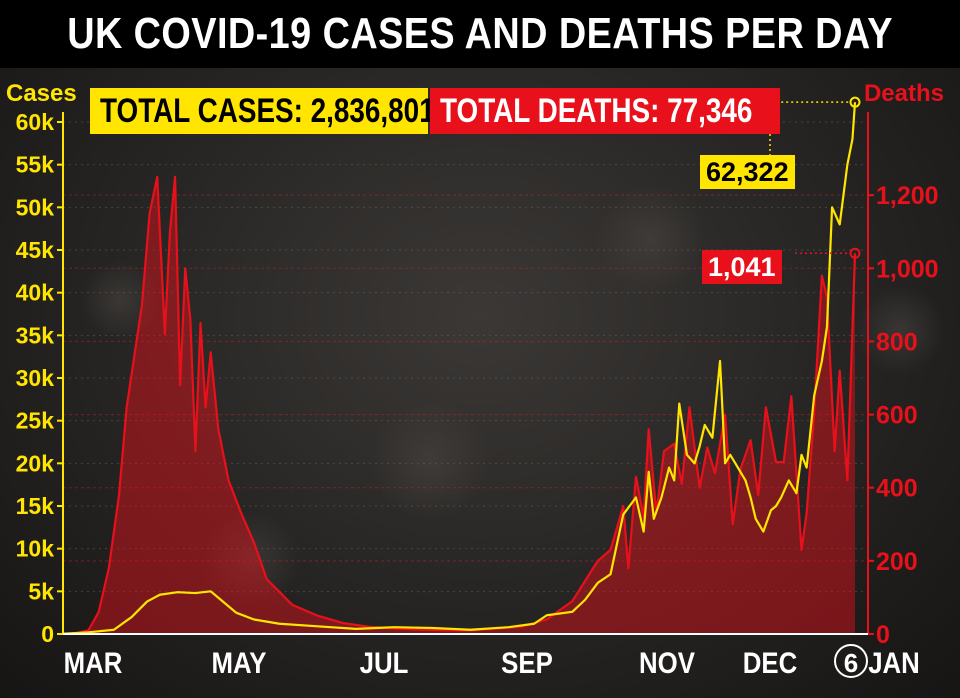 This screenshot has width=960, height=698. Describe the element at coordinates (35, 506) in the screenshot. I see `left-tick-label: 15k` at that location.